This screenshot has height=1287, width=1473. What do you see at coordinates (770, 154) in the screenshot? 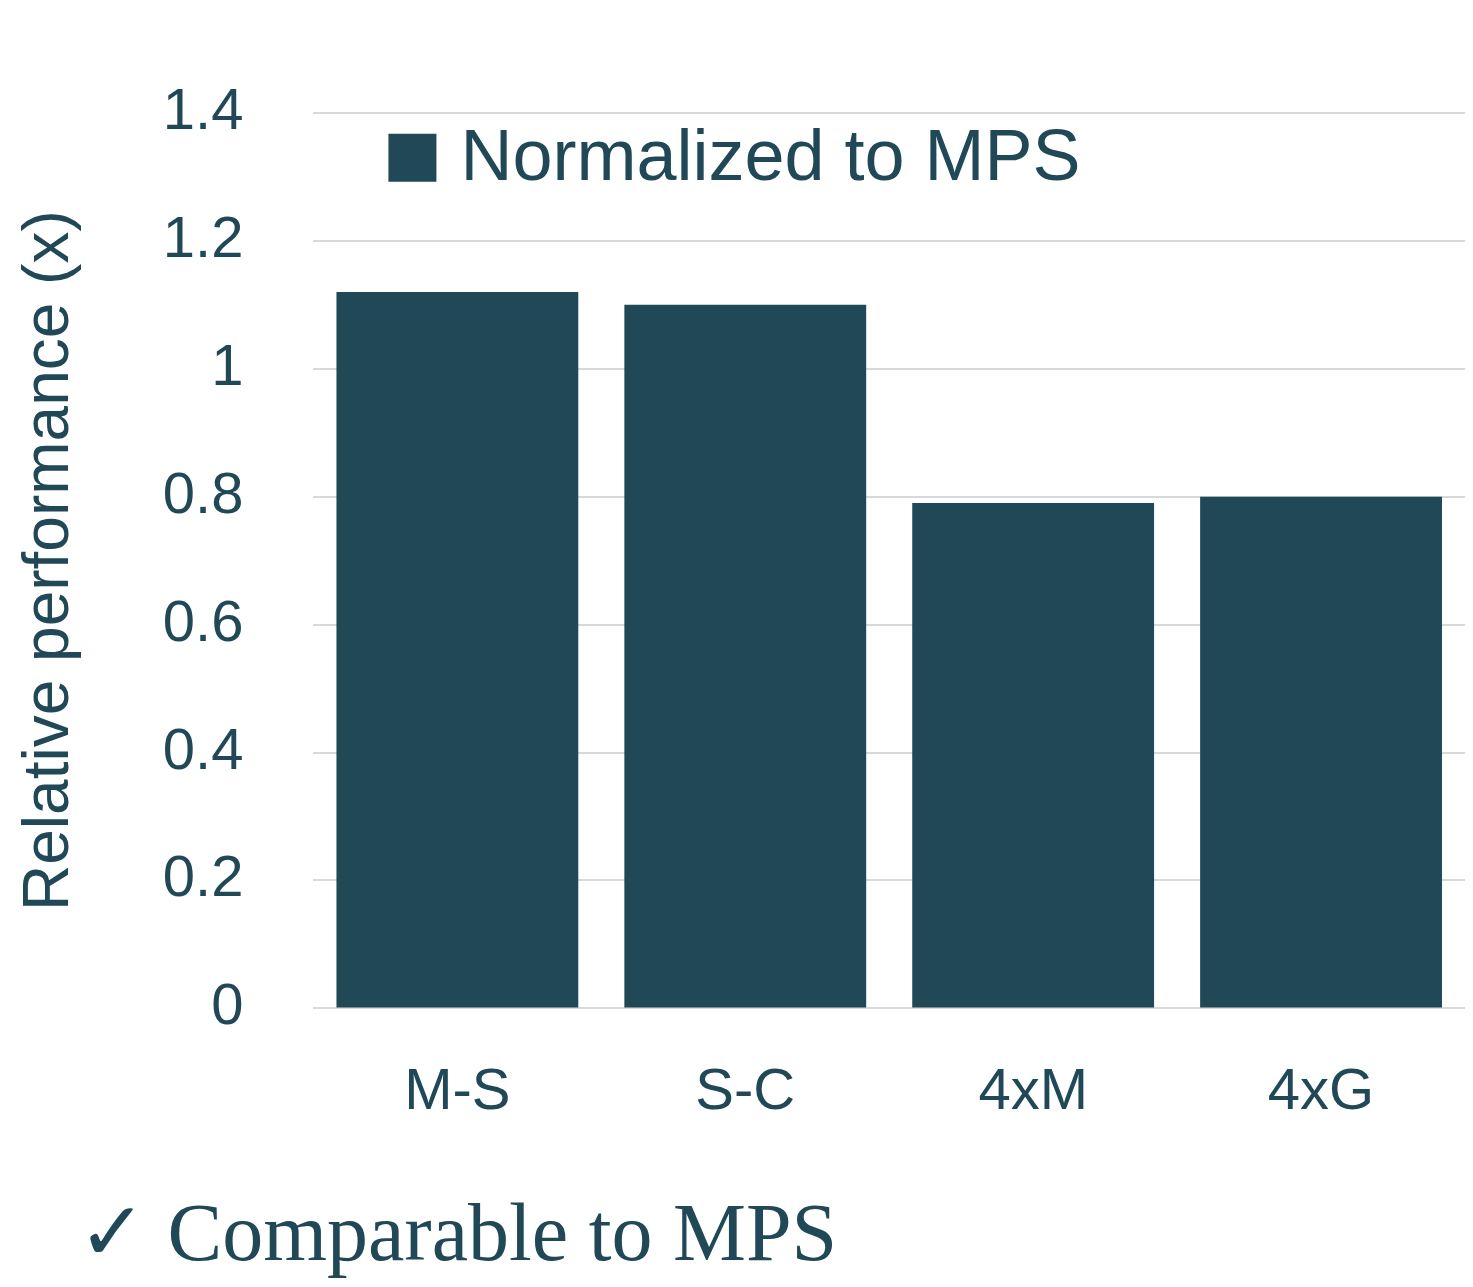
I see `legend-label: Normalized to MPS` at bounding box center [770, 154].